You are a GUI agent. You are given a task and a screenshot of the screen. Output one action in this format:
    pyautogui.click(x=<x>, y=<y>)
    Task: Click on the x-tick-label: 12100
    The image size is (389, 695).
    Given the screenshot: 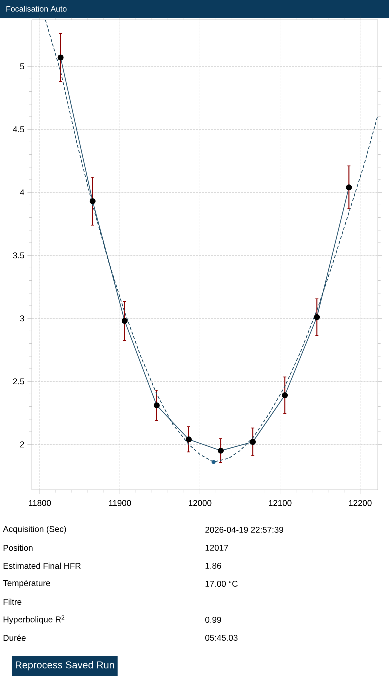 What is the action you would take?
    pyautogui.click(x=280, y=503)
    